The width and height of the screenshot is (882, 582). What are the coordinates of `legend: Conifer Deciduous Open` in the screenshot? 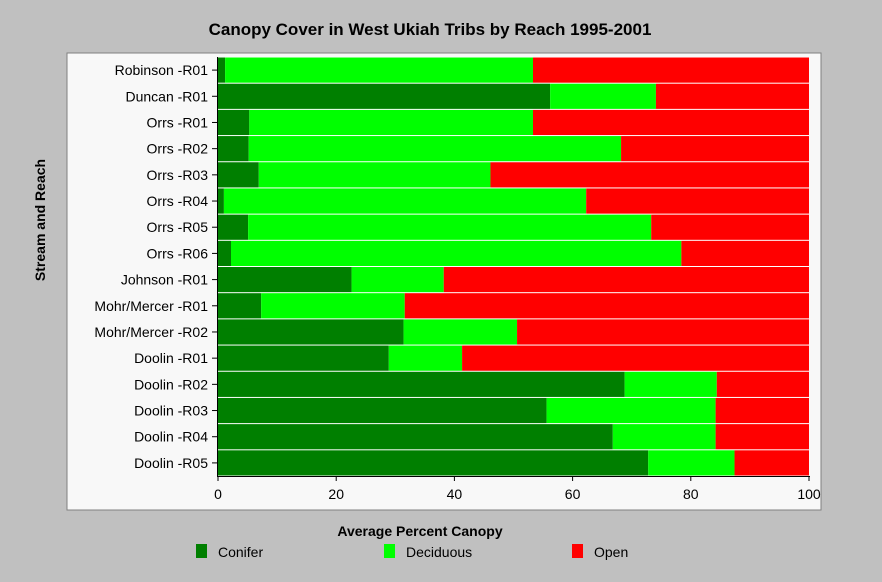 It's located at (412, 552).